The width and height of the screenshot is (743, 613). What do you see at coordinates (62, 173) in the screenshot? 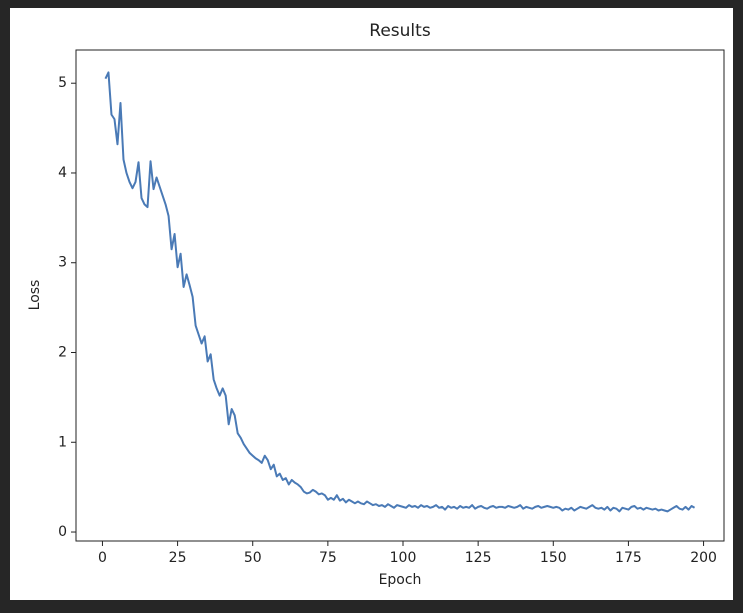
I see `y-tick-label: 4` at bounding box center [62, 173].